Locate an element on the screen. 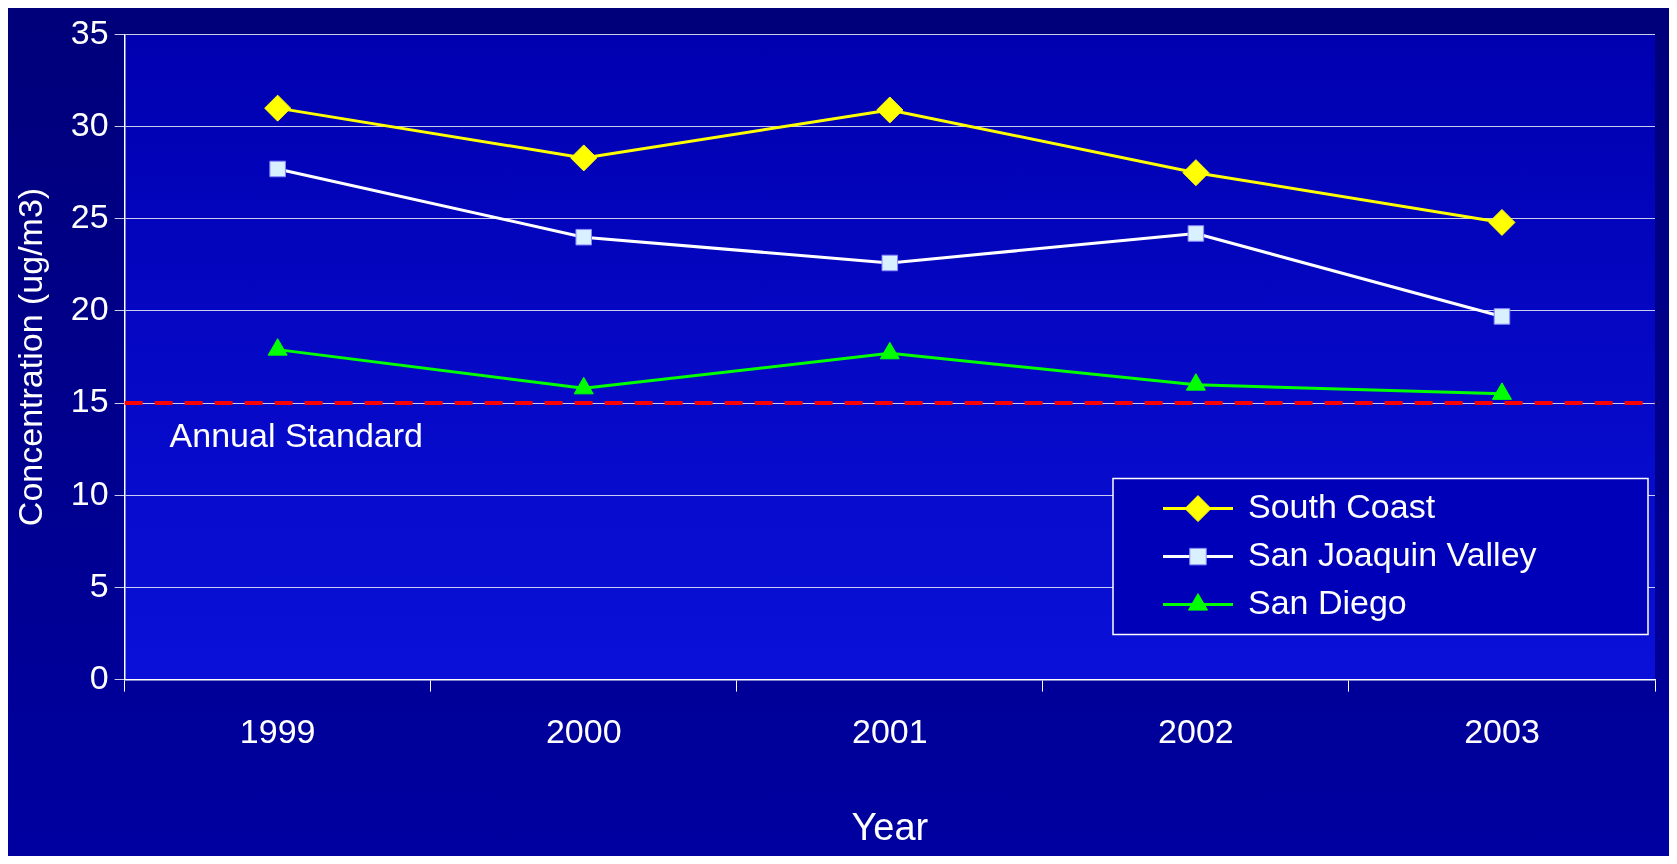 Image resolution: width=1677 pixels, height=864 pixels. y-tick-label: 5 is located at coordinates (99, 584).